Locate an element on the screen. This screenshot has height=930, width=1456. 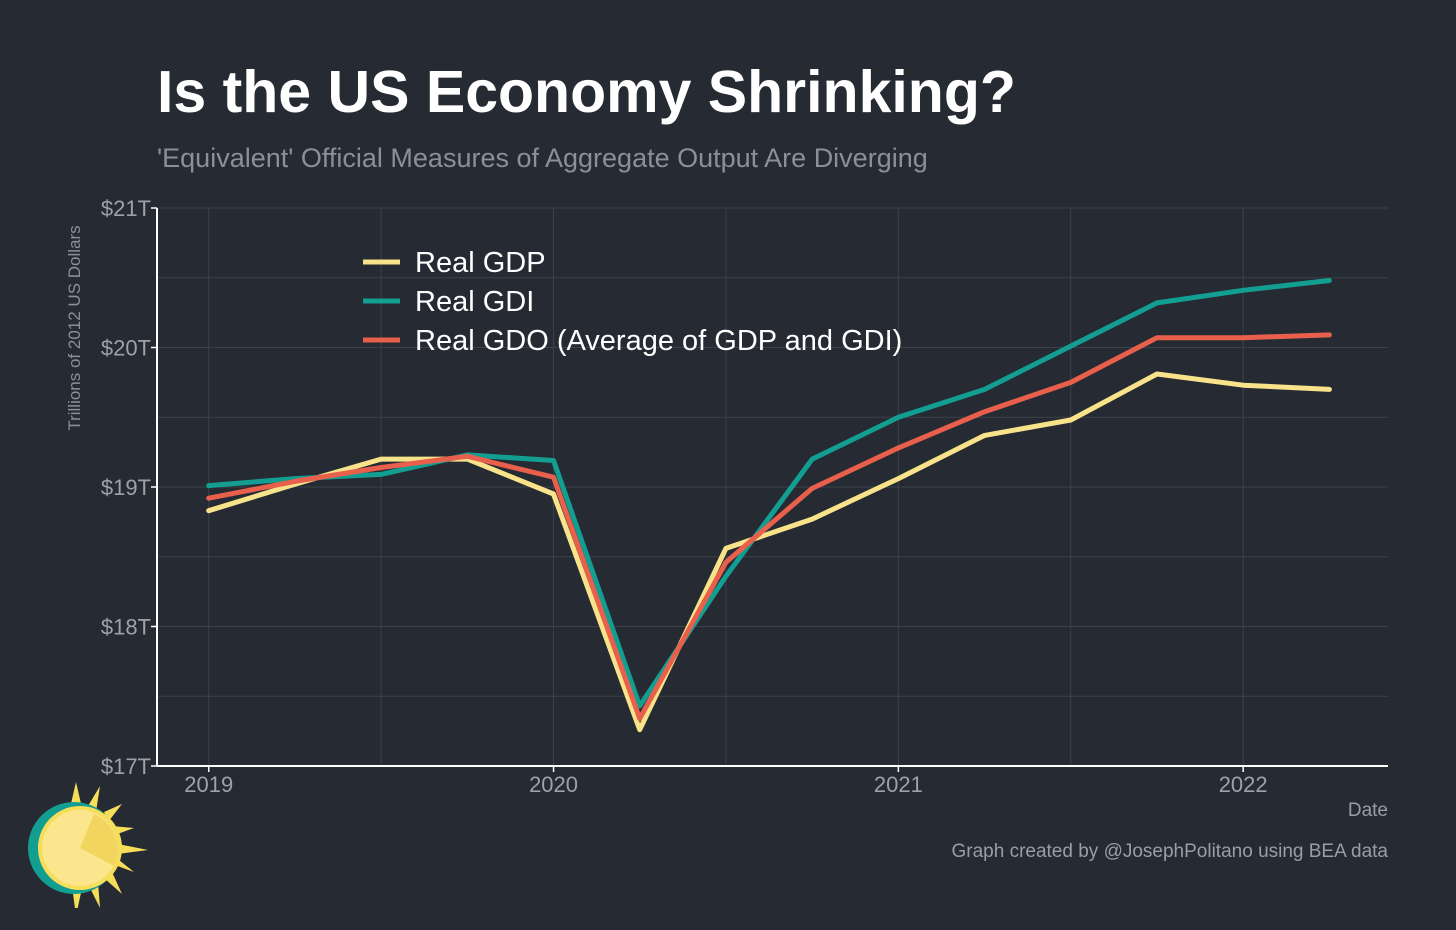
x-tick-label: 2021 is located at coordinates (898, 784).